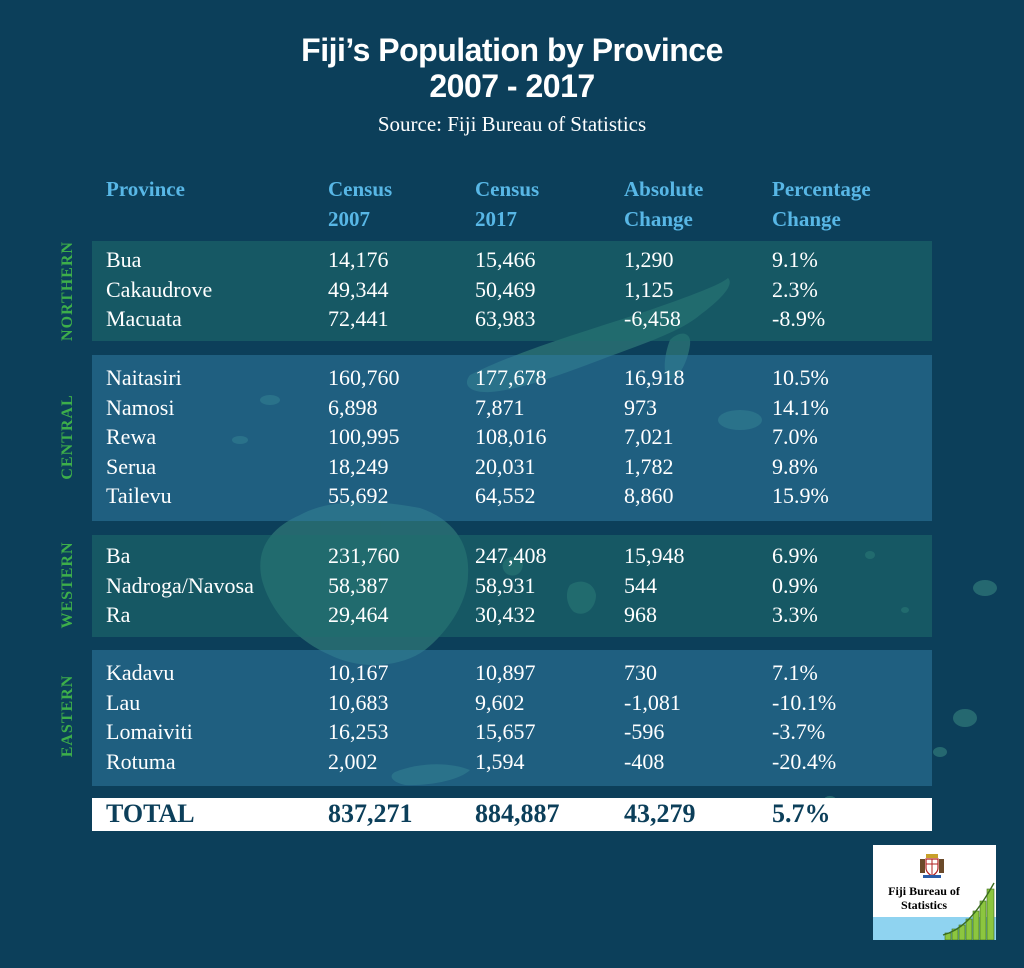  What do you see at coordinates (144, 377) in the screenshot?
I see `cell-province: Naitasiri` at bounding box center [144, 377].